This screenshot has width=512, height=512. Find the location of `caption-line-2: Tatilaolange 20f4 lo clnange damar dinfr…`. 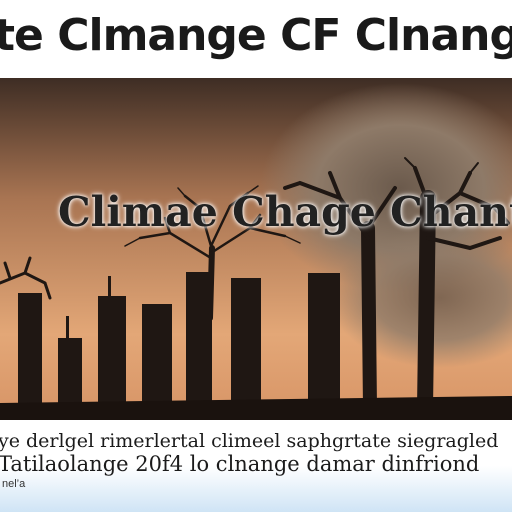

caption-line-2: Tatilaolange 20f4 lo clnange damar dinfr… is located at coordinates (240, 464).